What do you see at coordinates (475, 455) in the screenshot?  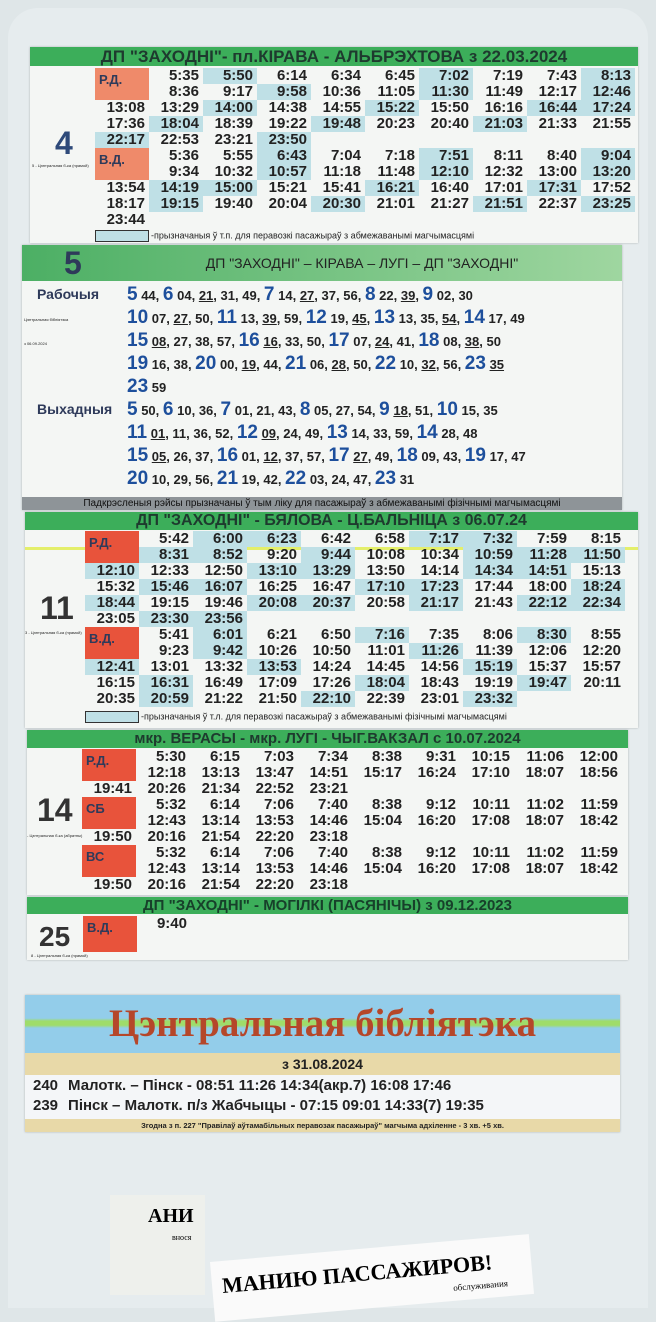 I see `hour: 19` at bounding box center [475, 455].